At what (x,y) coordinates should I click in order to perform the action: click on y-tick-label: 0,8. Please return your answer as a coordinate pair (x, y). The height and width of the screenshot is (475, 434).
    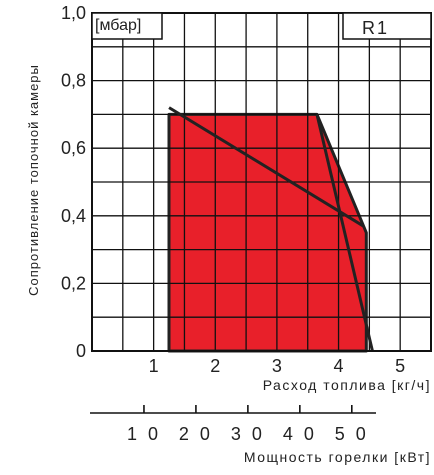
    Looking at the image, I should click on (73, 81).